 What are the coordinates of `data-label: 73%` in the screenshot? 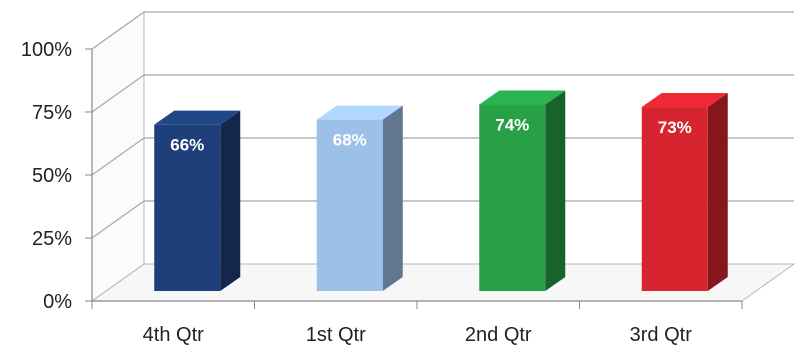 It's located at (675, 127).